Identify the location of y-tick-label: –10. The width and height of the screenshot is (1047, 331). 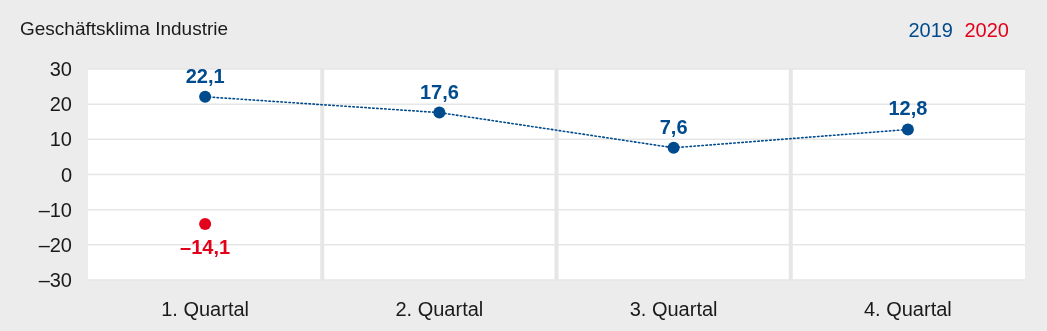
(55, 209).